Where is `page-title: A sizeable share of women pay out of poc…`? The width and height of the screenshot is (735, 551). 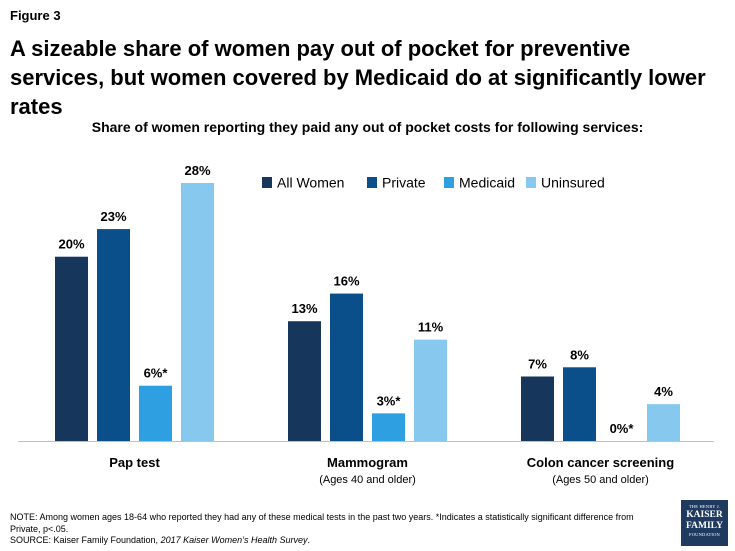
page-title: A sizeable share of women pay out of poc… is located at coordinates (358, 77).